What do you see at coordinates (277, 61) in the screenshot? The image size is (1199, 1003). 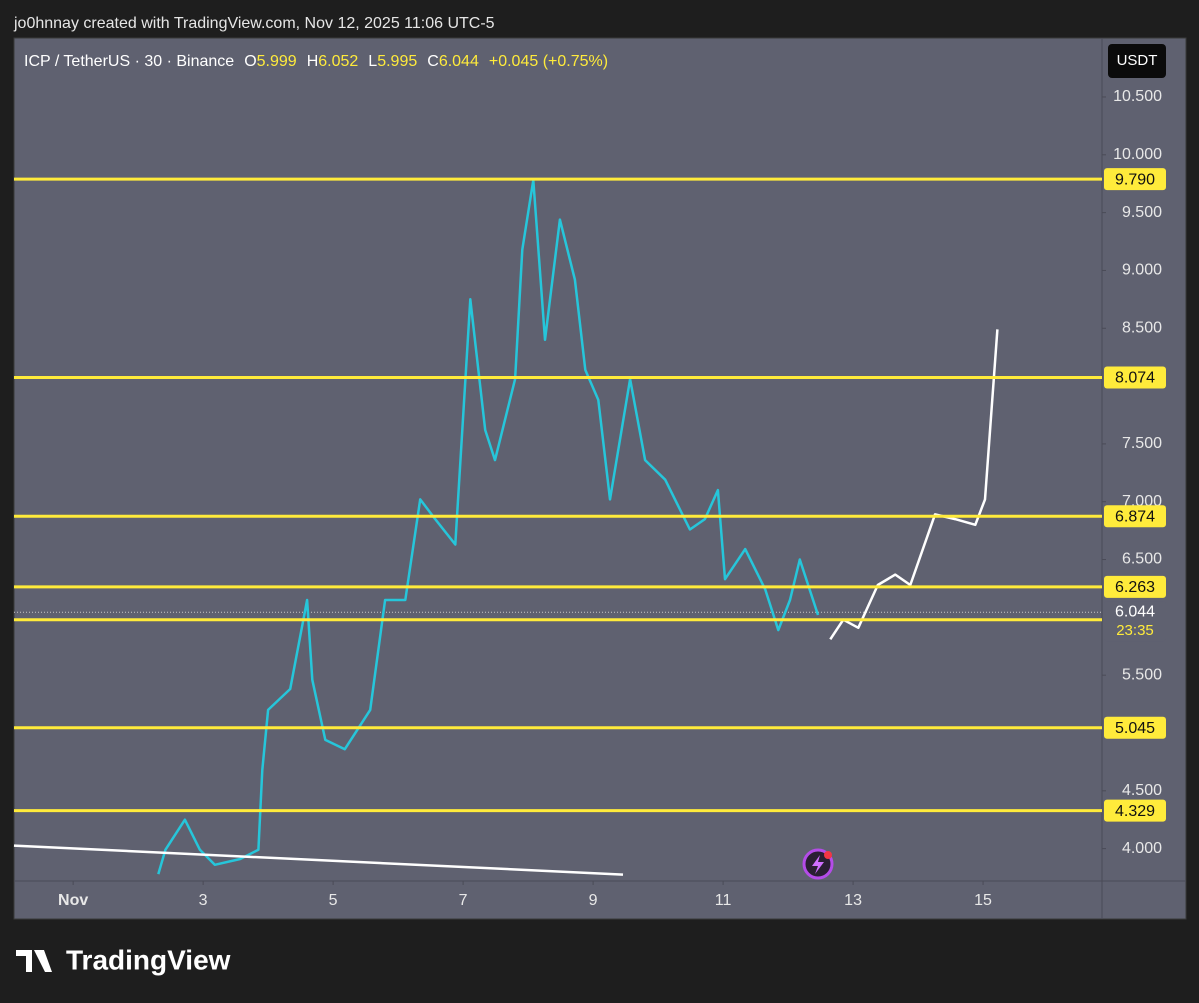 I see `ohlc-value: 5.999` at bounding box center [277, 61].